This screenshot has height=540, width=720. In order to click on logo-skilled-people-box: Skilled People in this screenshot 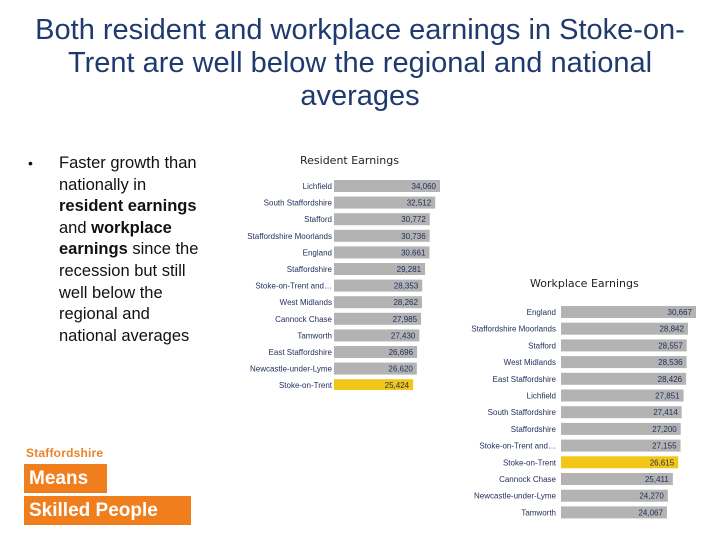, I will do `click(107, 510)`.